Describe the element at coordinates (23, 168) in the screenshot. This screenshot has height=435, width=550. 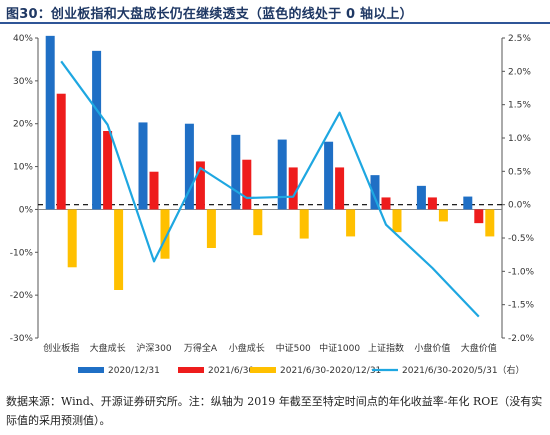
I see `left-tick-label: 10%` at that location.